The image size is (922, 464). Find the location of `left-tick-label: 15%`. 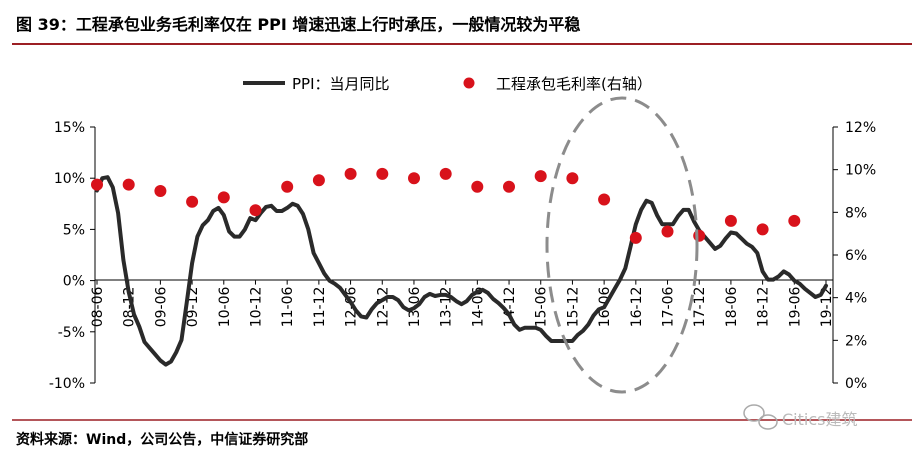

left-tick-label: 15% is located at coordinates (69, 128).